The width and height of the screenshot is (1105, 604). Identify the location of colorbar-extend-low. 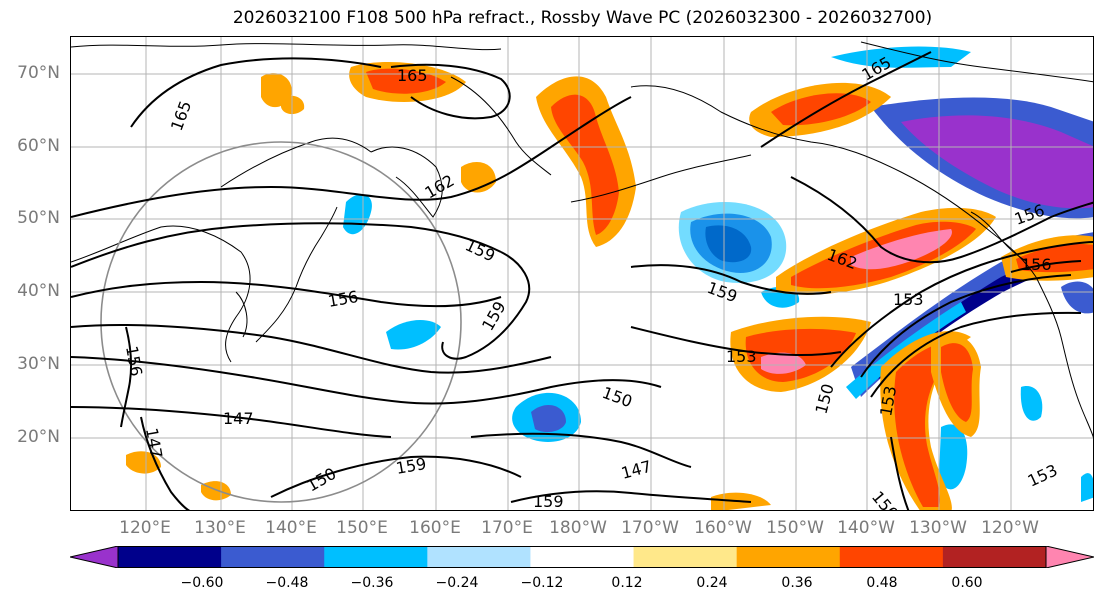
(94, 557).